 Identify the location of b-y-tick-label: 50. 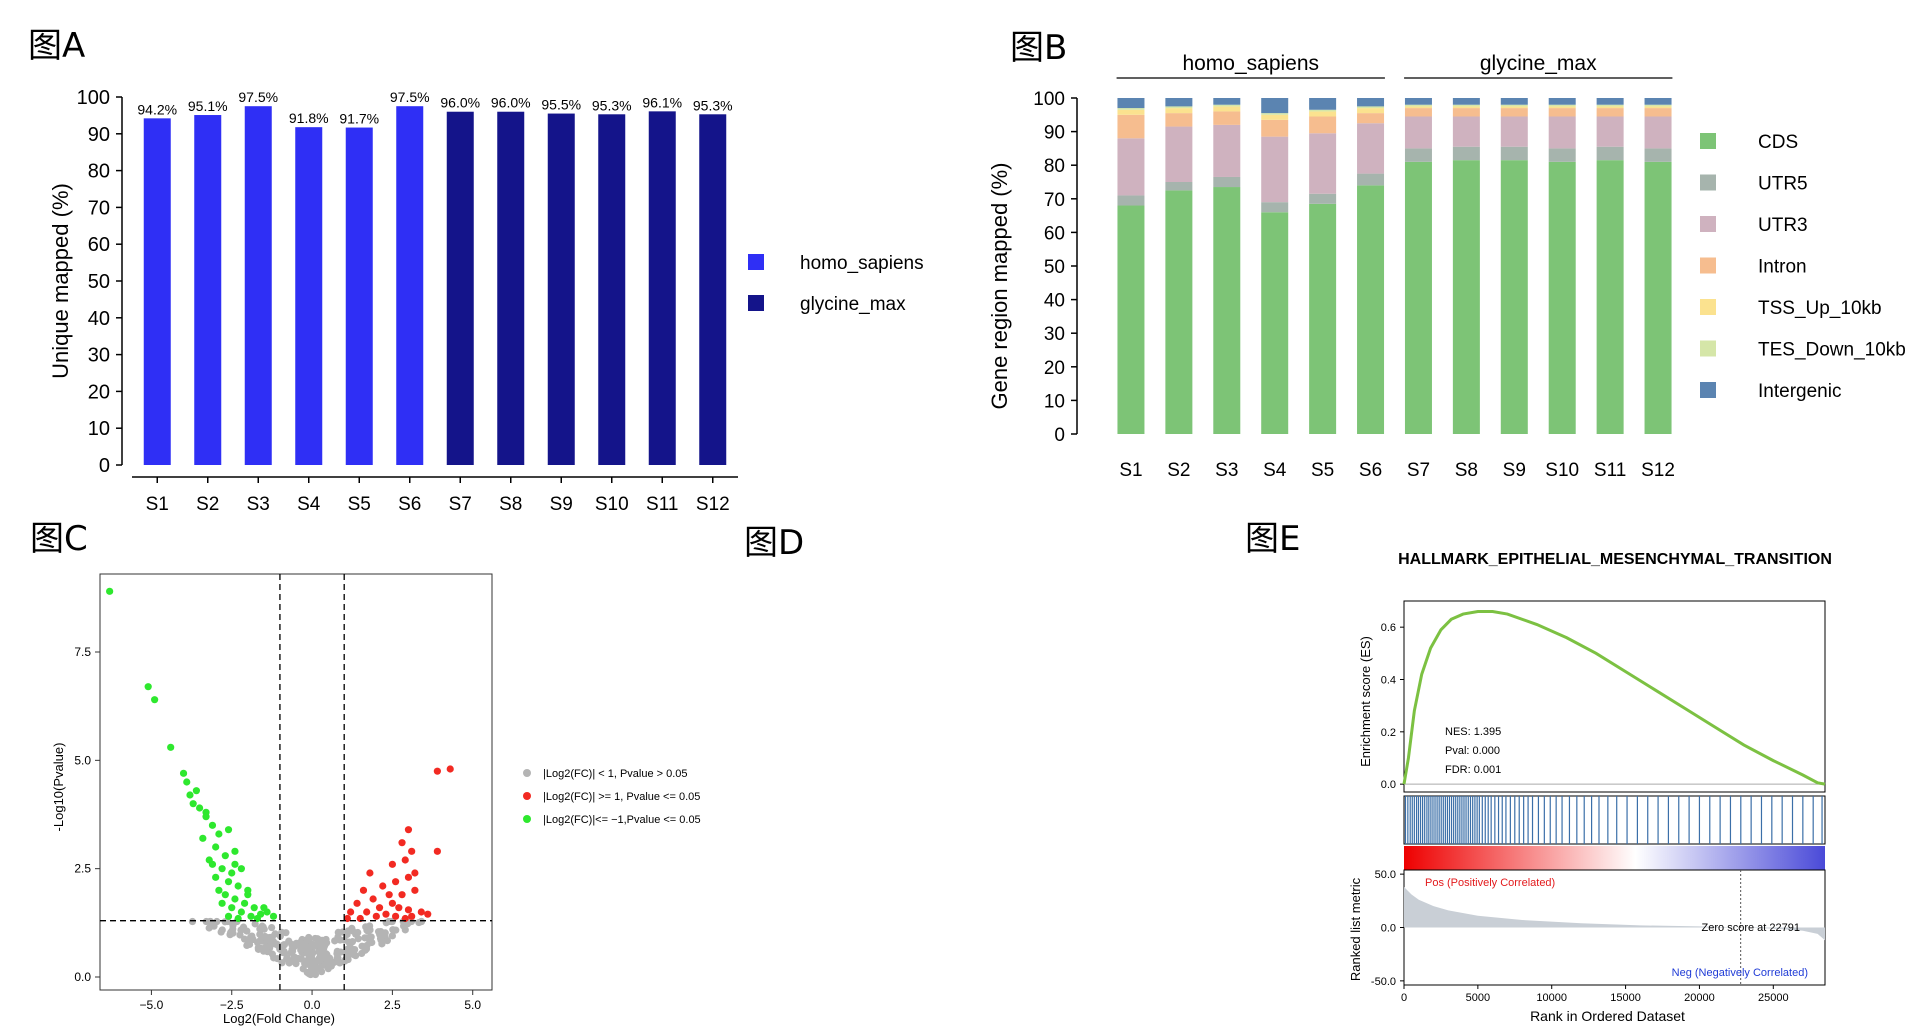
(1054, 267).